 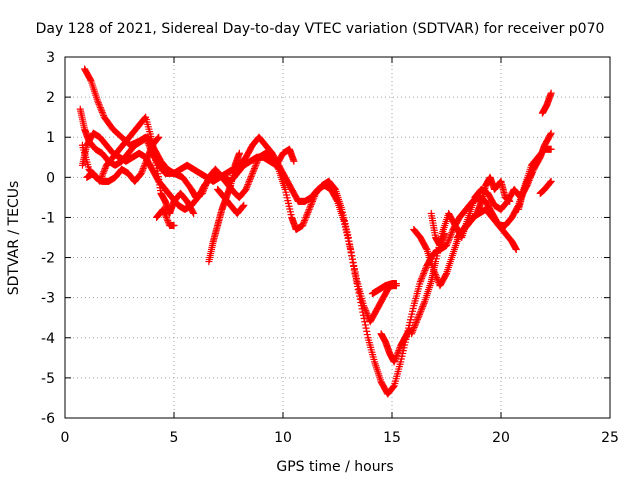 What do you see at coordinates (50, 58) in the screenshot?
I see `y-tick-label: 3` at bounding box center [50, 58].